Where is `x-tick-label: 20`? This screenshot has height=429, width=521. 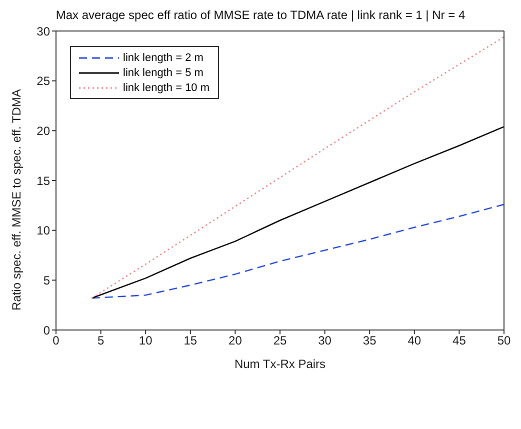 x-tick-label: 20 is located at coordinates (235, 341).